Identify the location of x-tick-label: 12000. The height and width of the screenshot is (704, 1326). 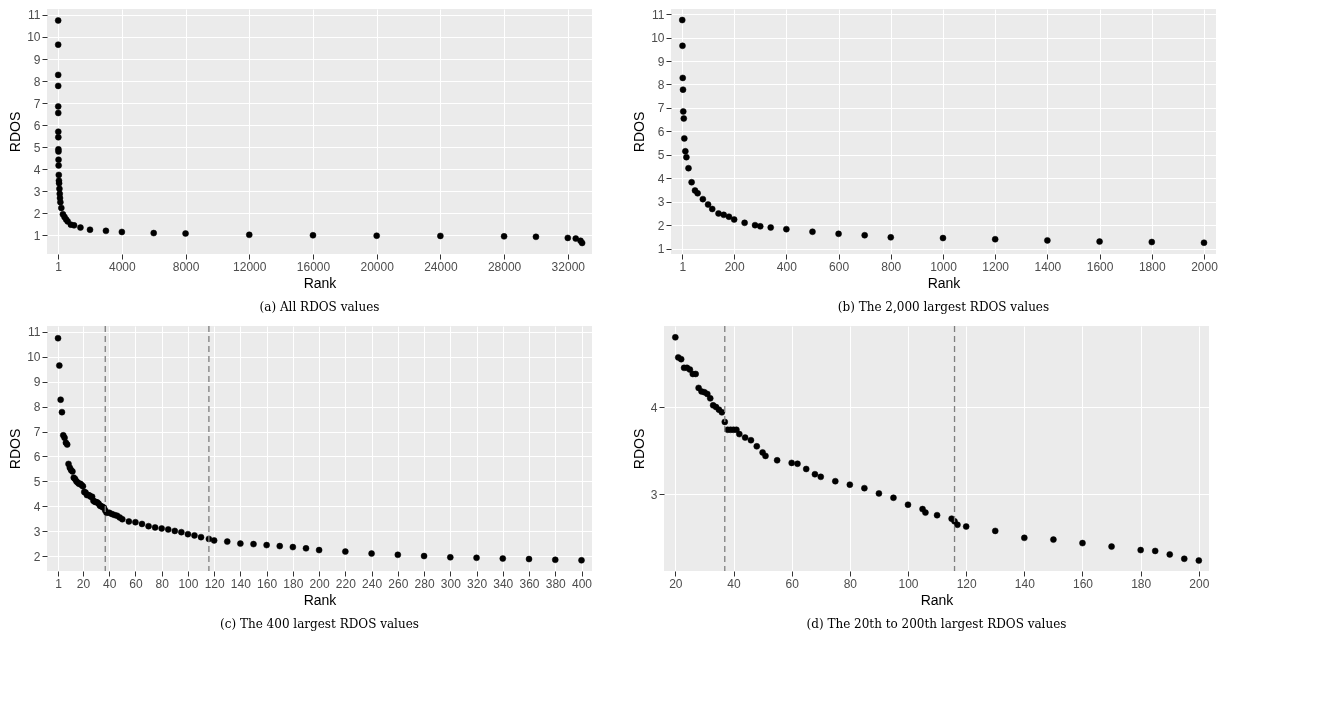
(250, 266).